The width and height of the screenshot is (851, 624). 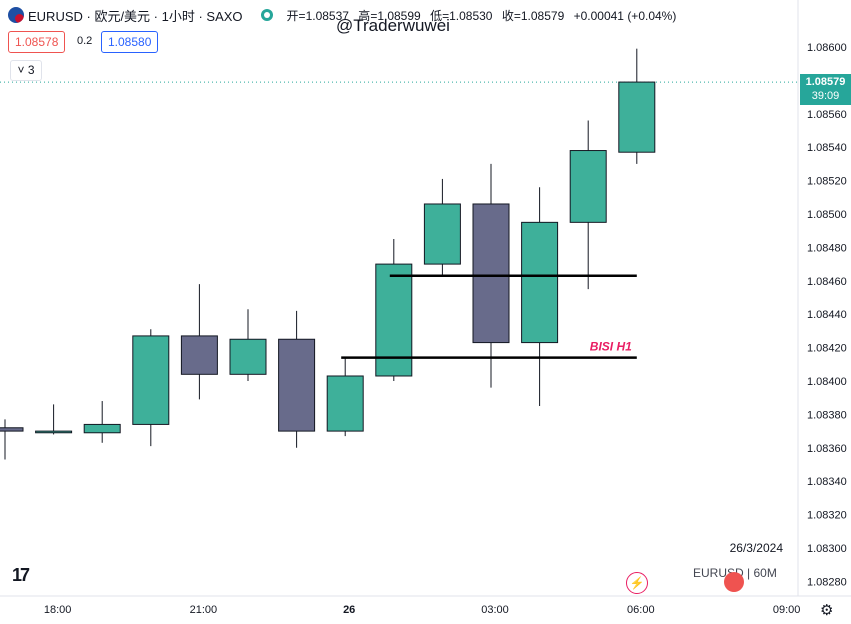 I want to click on close-label: 收, so click(x=507, y=15).